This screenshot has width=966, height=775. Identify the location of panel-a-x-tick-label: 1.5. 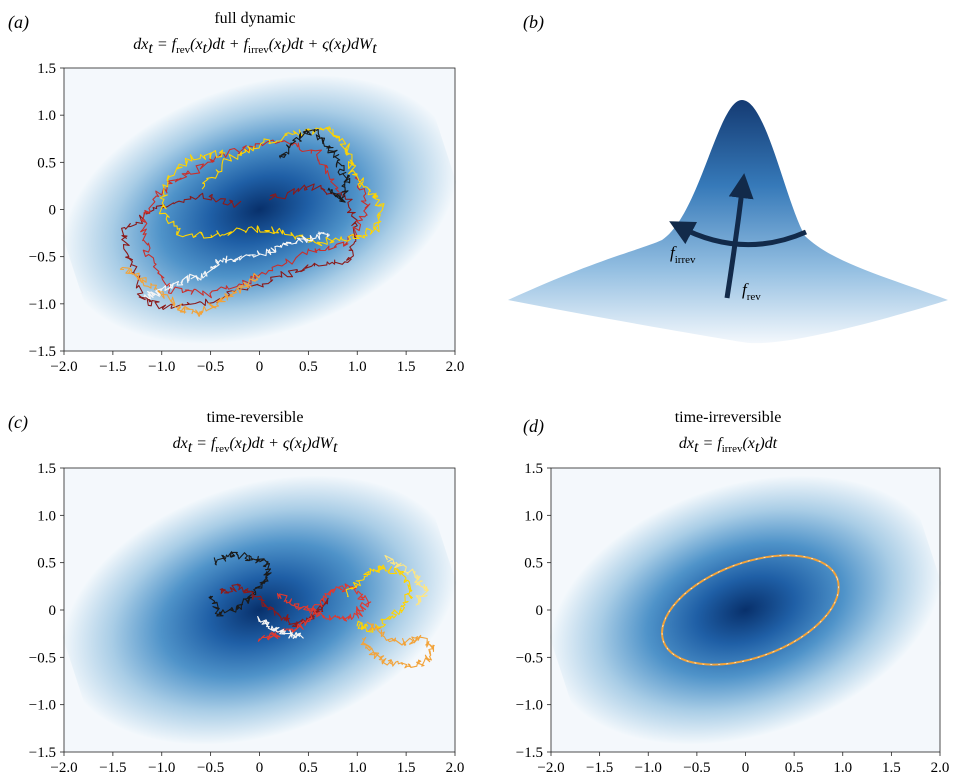
(406, 367).